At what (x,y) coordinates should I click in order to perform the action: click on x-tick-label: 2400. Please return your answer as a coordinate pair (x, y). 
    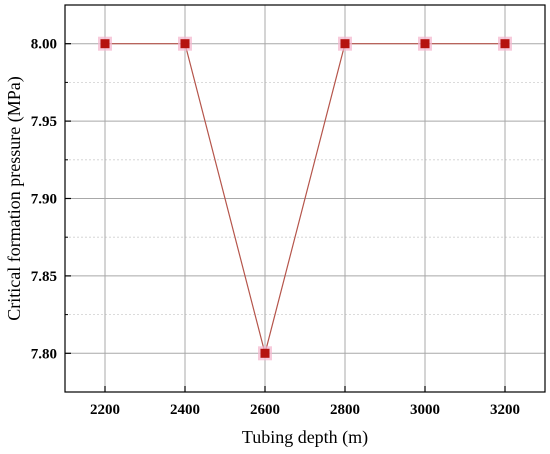
    Looking at the image, I should click on (185, 410).